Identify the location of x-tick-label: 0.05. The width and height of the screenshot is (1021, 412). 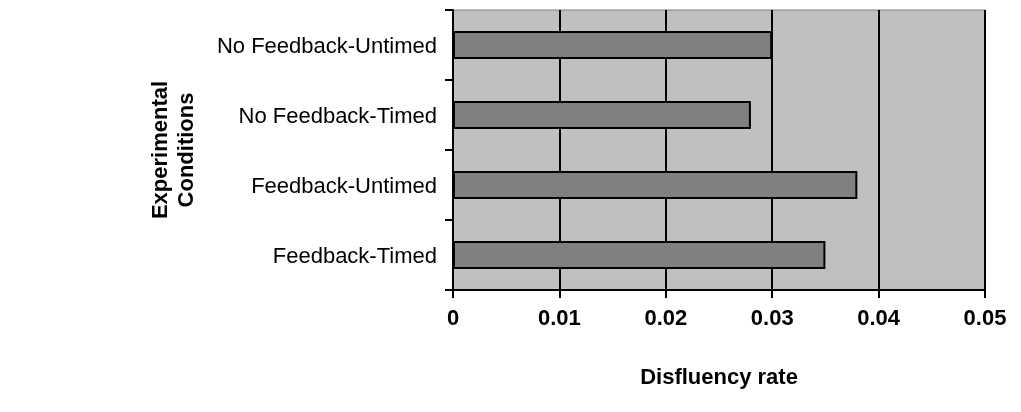
(985, 317).